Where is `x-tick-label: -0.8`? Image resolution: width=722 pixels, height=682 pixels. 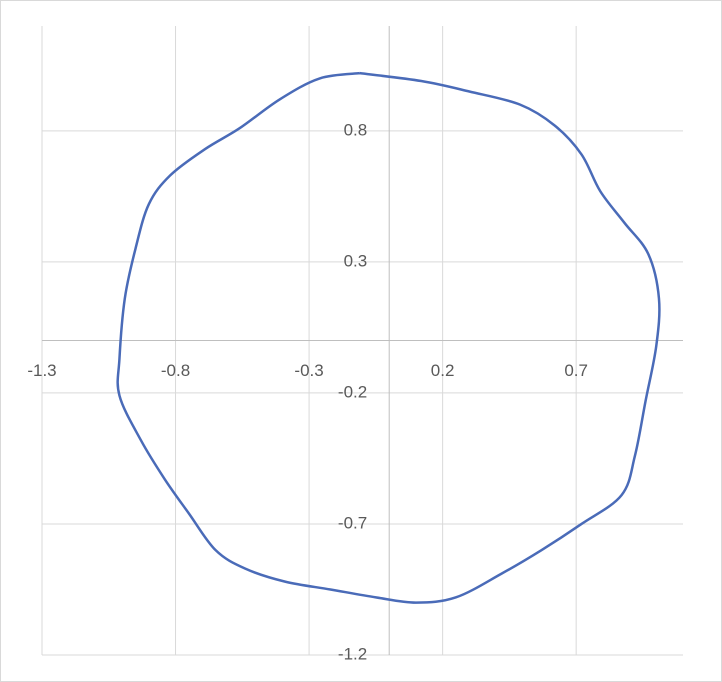
x-tick-label: -0.8 is located at coordinates (175, 370).